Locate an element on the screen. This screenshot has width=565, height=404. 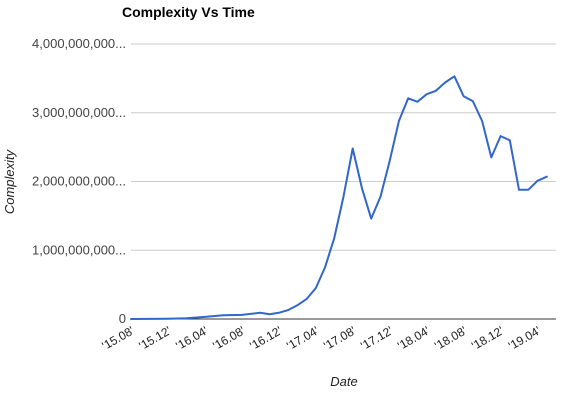
chart-title: Complexity Vs Time is located at coordinates (188, 12).